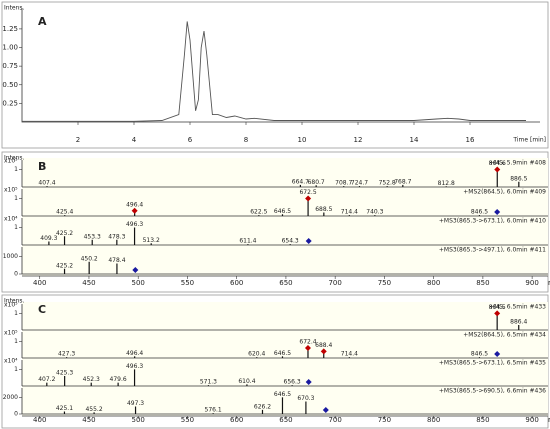  What do you see at coordinates (116, 260) in the screenshot?
I see `peak-label: 478.4` at bounding box center [116, 260].